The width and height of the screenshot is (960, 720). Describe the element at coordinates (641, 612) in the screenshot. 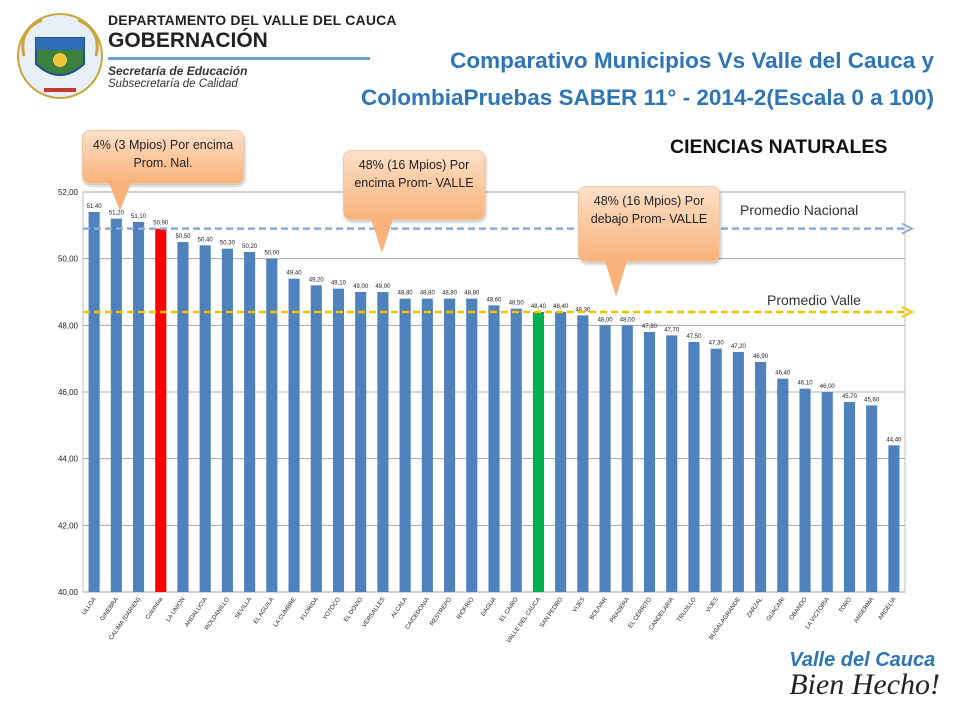

I see `x-tick-label: EL CERRITO` at that location.